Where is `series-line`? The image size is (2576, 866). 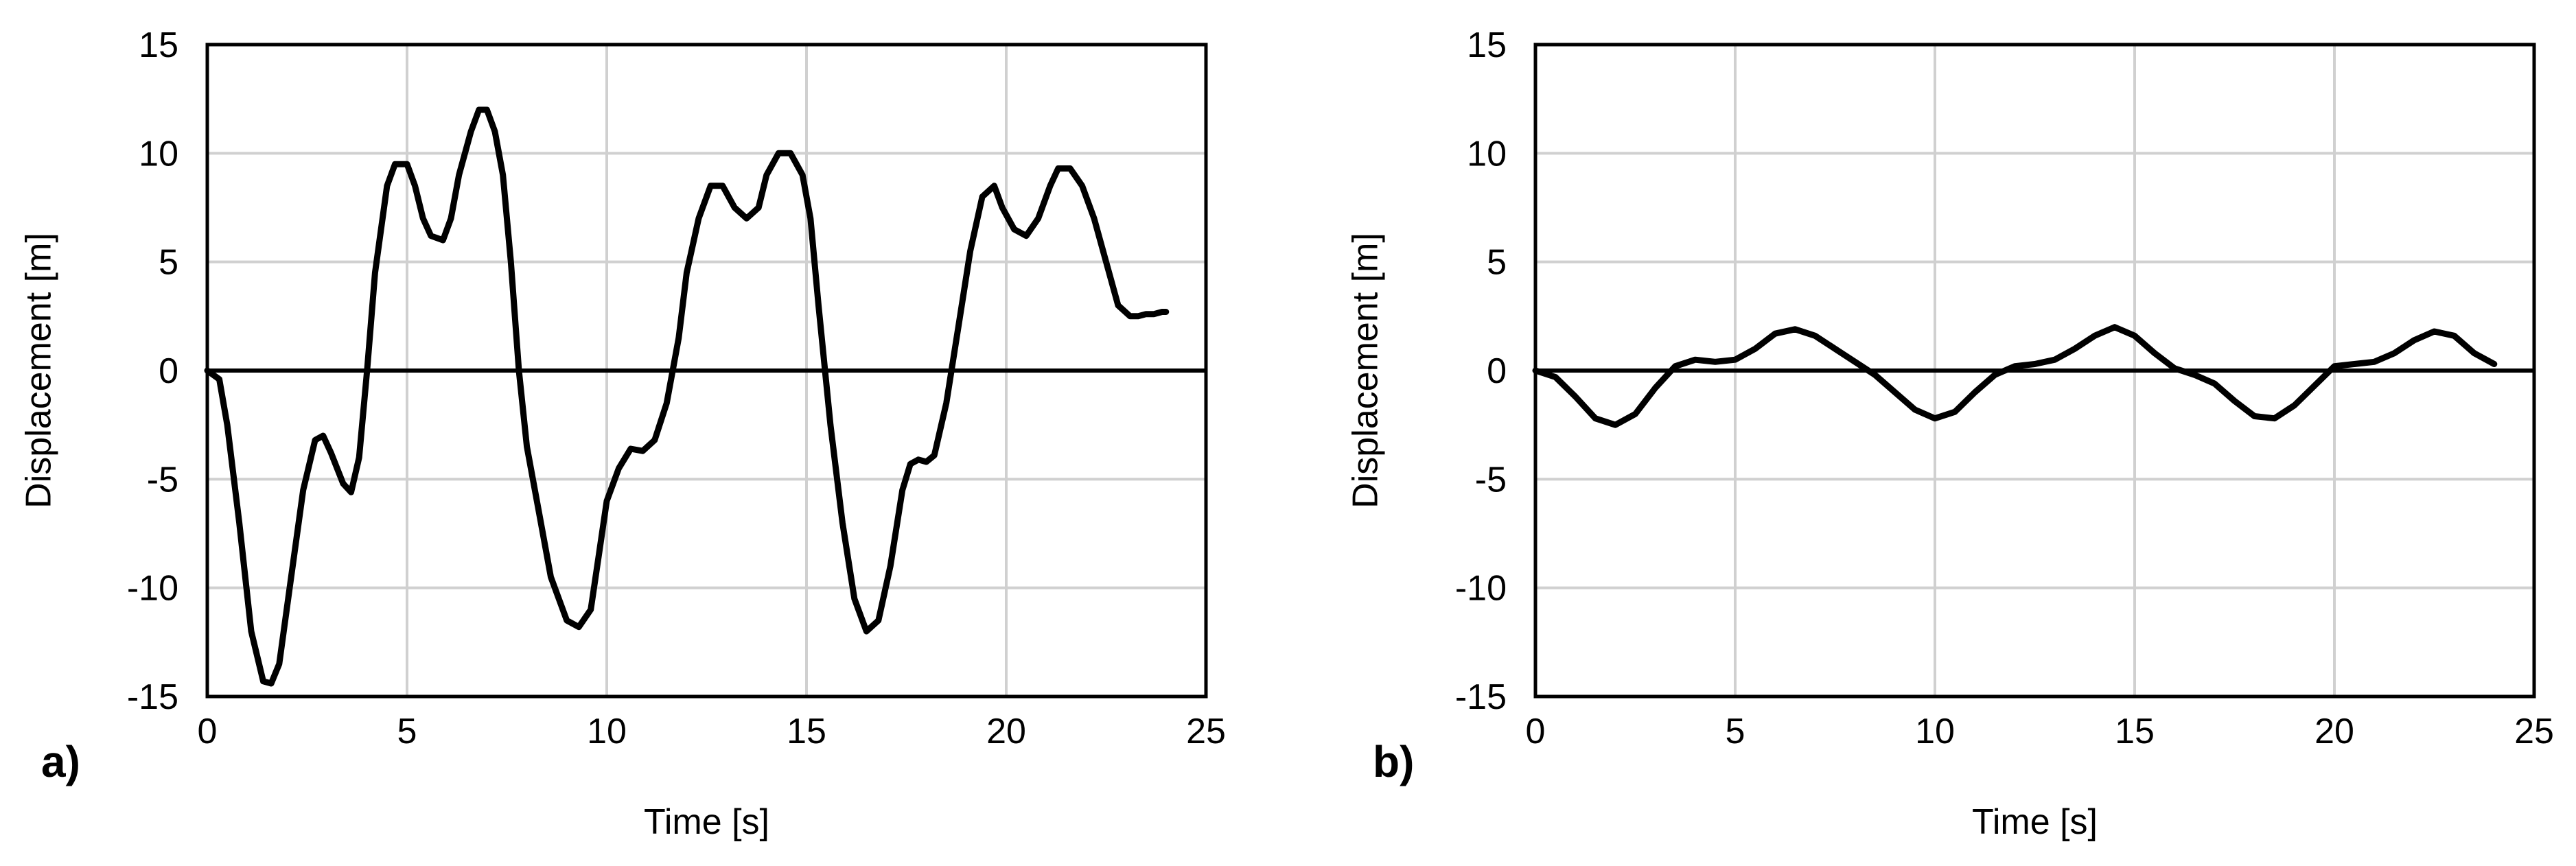
series-line is located at coordinates (2015, 376).